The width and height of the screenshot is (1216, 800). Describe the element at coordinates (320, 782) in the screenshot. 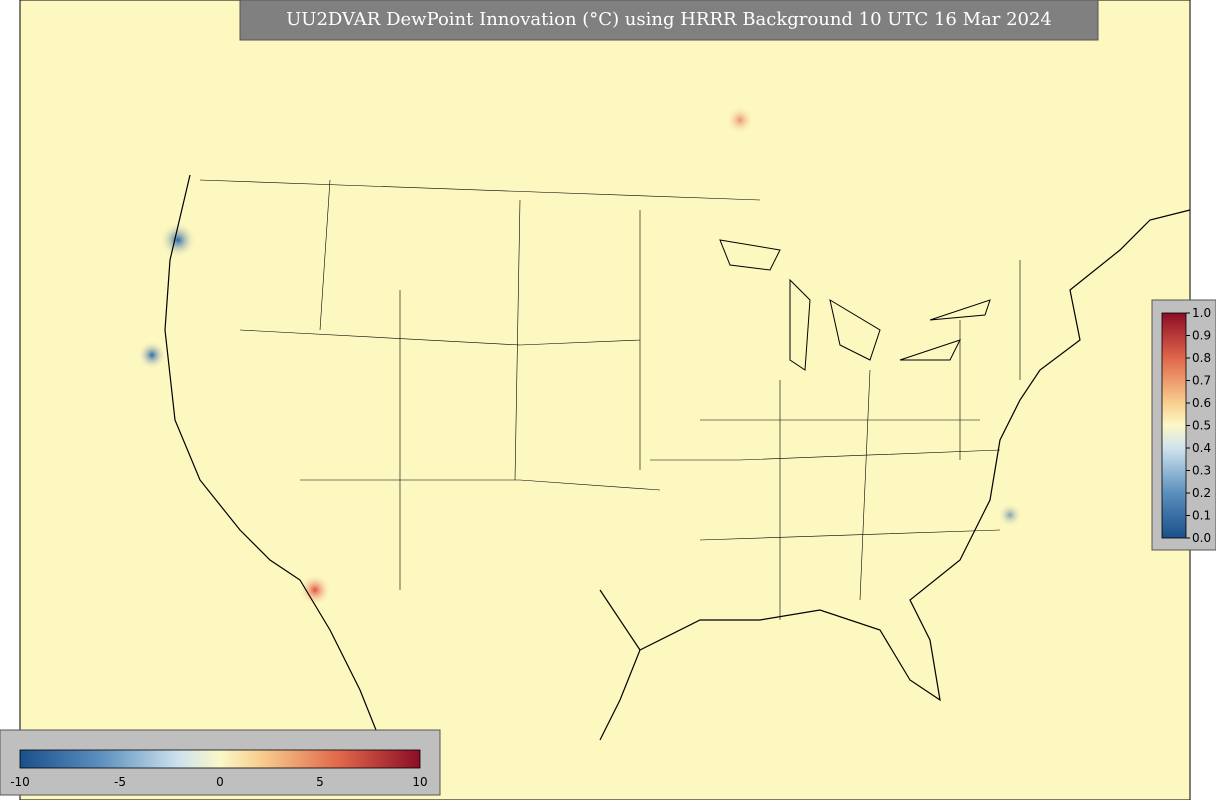

I see `colorbar-tick-label: 5` at that location.